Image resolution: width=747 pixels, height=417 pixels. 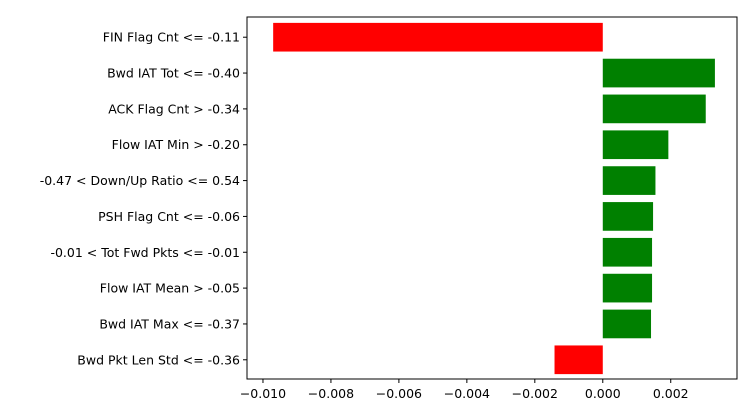 I want to click on x-tick-label: −0.008, so click(x=331, y=393).